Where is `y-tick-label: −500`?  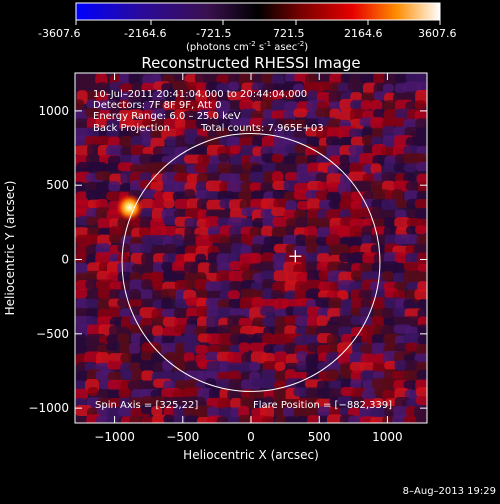 y-tick-label: −500 is located at coordinates (52, 334).